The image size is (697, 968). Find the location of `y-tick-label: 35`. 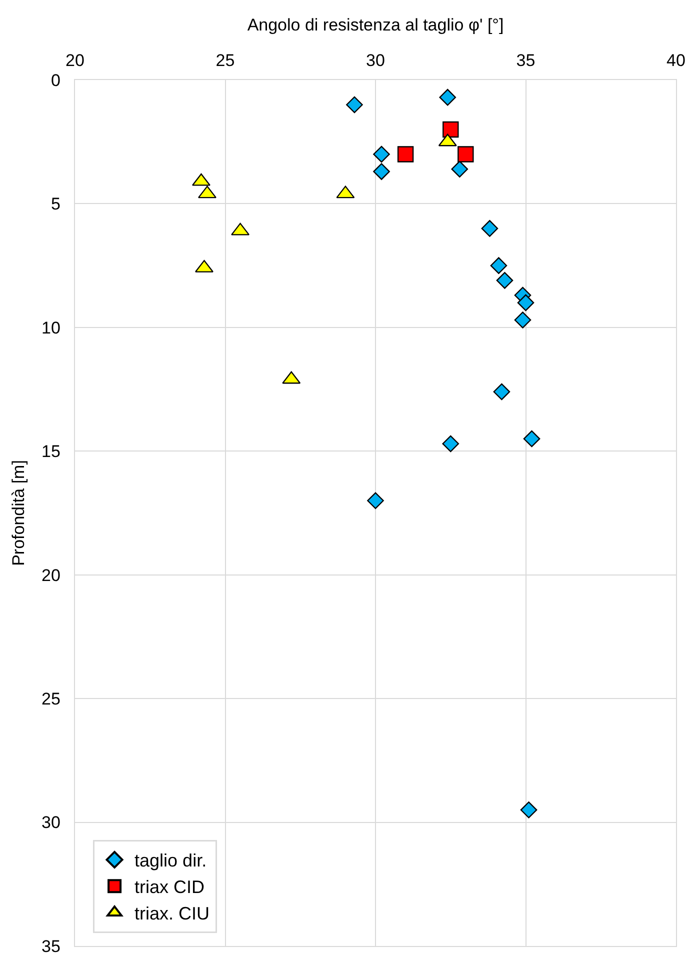

y-tick-label: 35 is located at coordinates (51, 946).